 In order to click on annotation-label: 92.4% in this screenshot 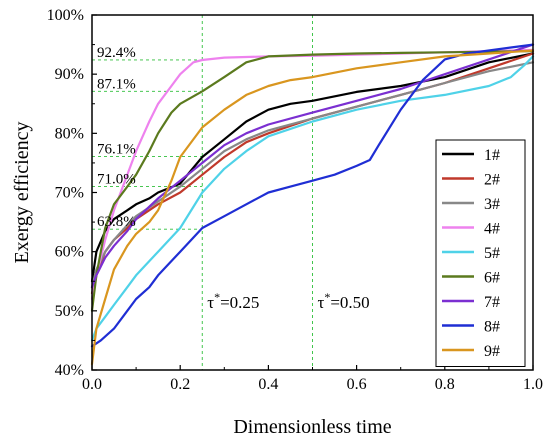, I will do `click(116, 53)`.